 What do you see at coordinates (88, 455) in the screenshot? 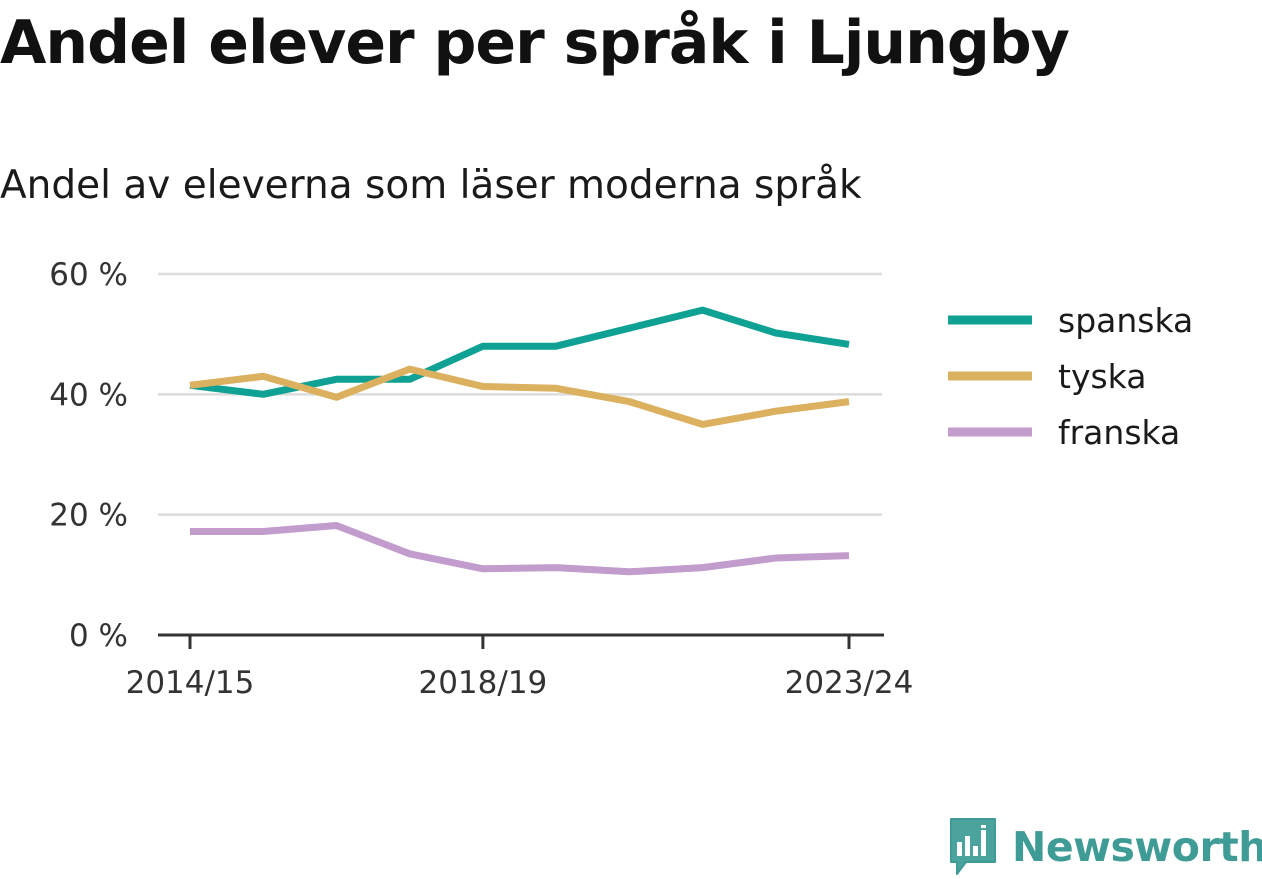
I see `y-axis-ticks: 0 % 20 % 40 % 60 %` at bounding box center [88, 455].